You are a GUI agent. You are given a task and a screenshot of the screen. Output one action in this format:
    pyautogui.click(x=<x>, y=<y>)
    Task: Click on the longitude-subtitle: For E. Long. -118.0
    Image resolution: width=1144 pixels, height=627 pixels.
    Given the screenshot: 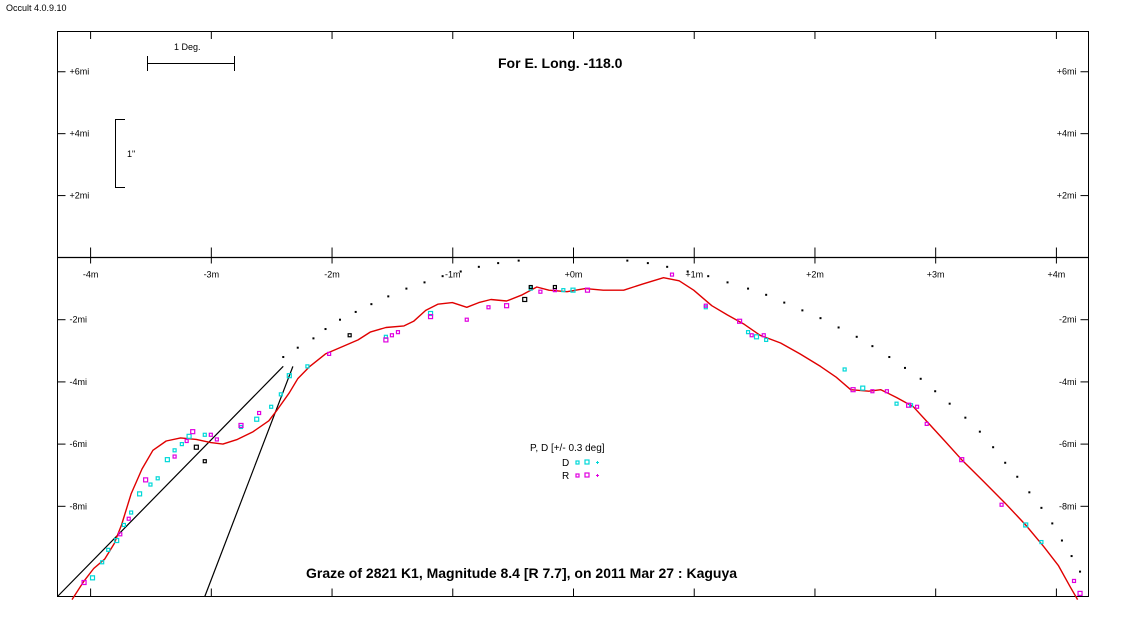 What is the action you would take?
    pyautogui.click(x=560, y=63)
    